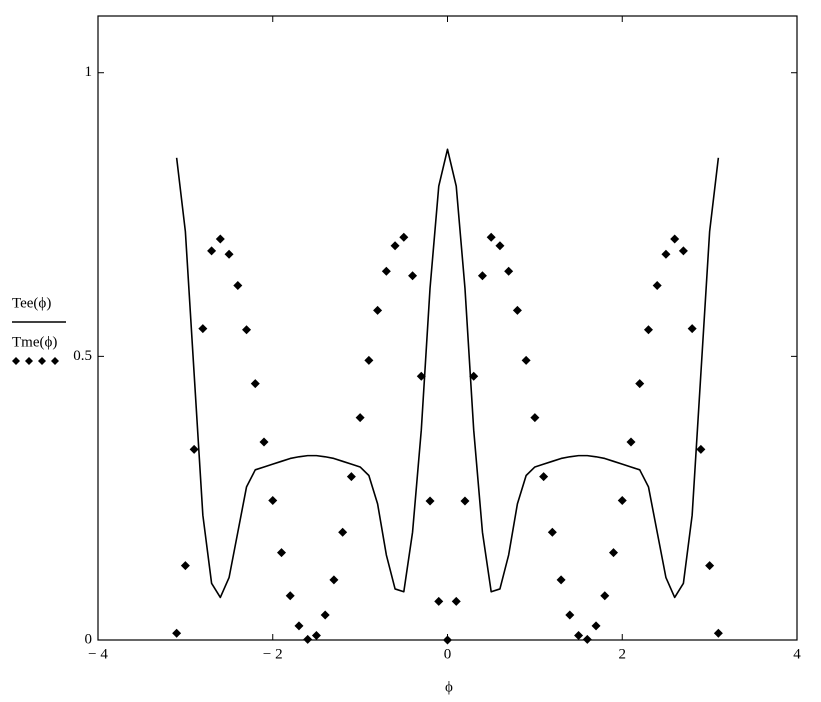 This screenshot has height=702, width=821. I want to click on x-tick-label: − 4, so click(98, 654).